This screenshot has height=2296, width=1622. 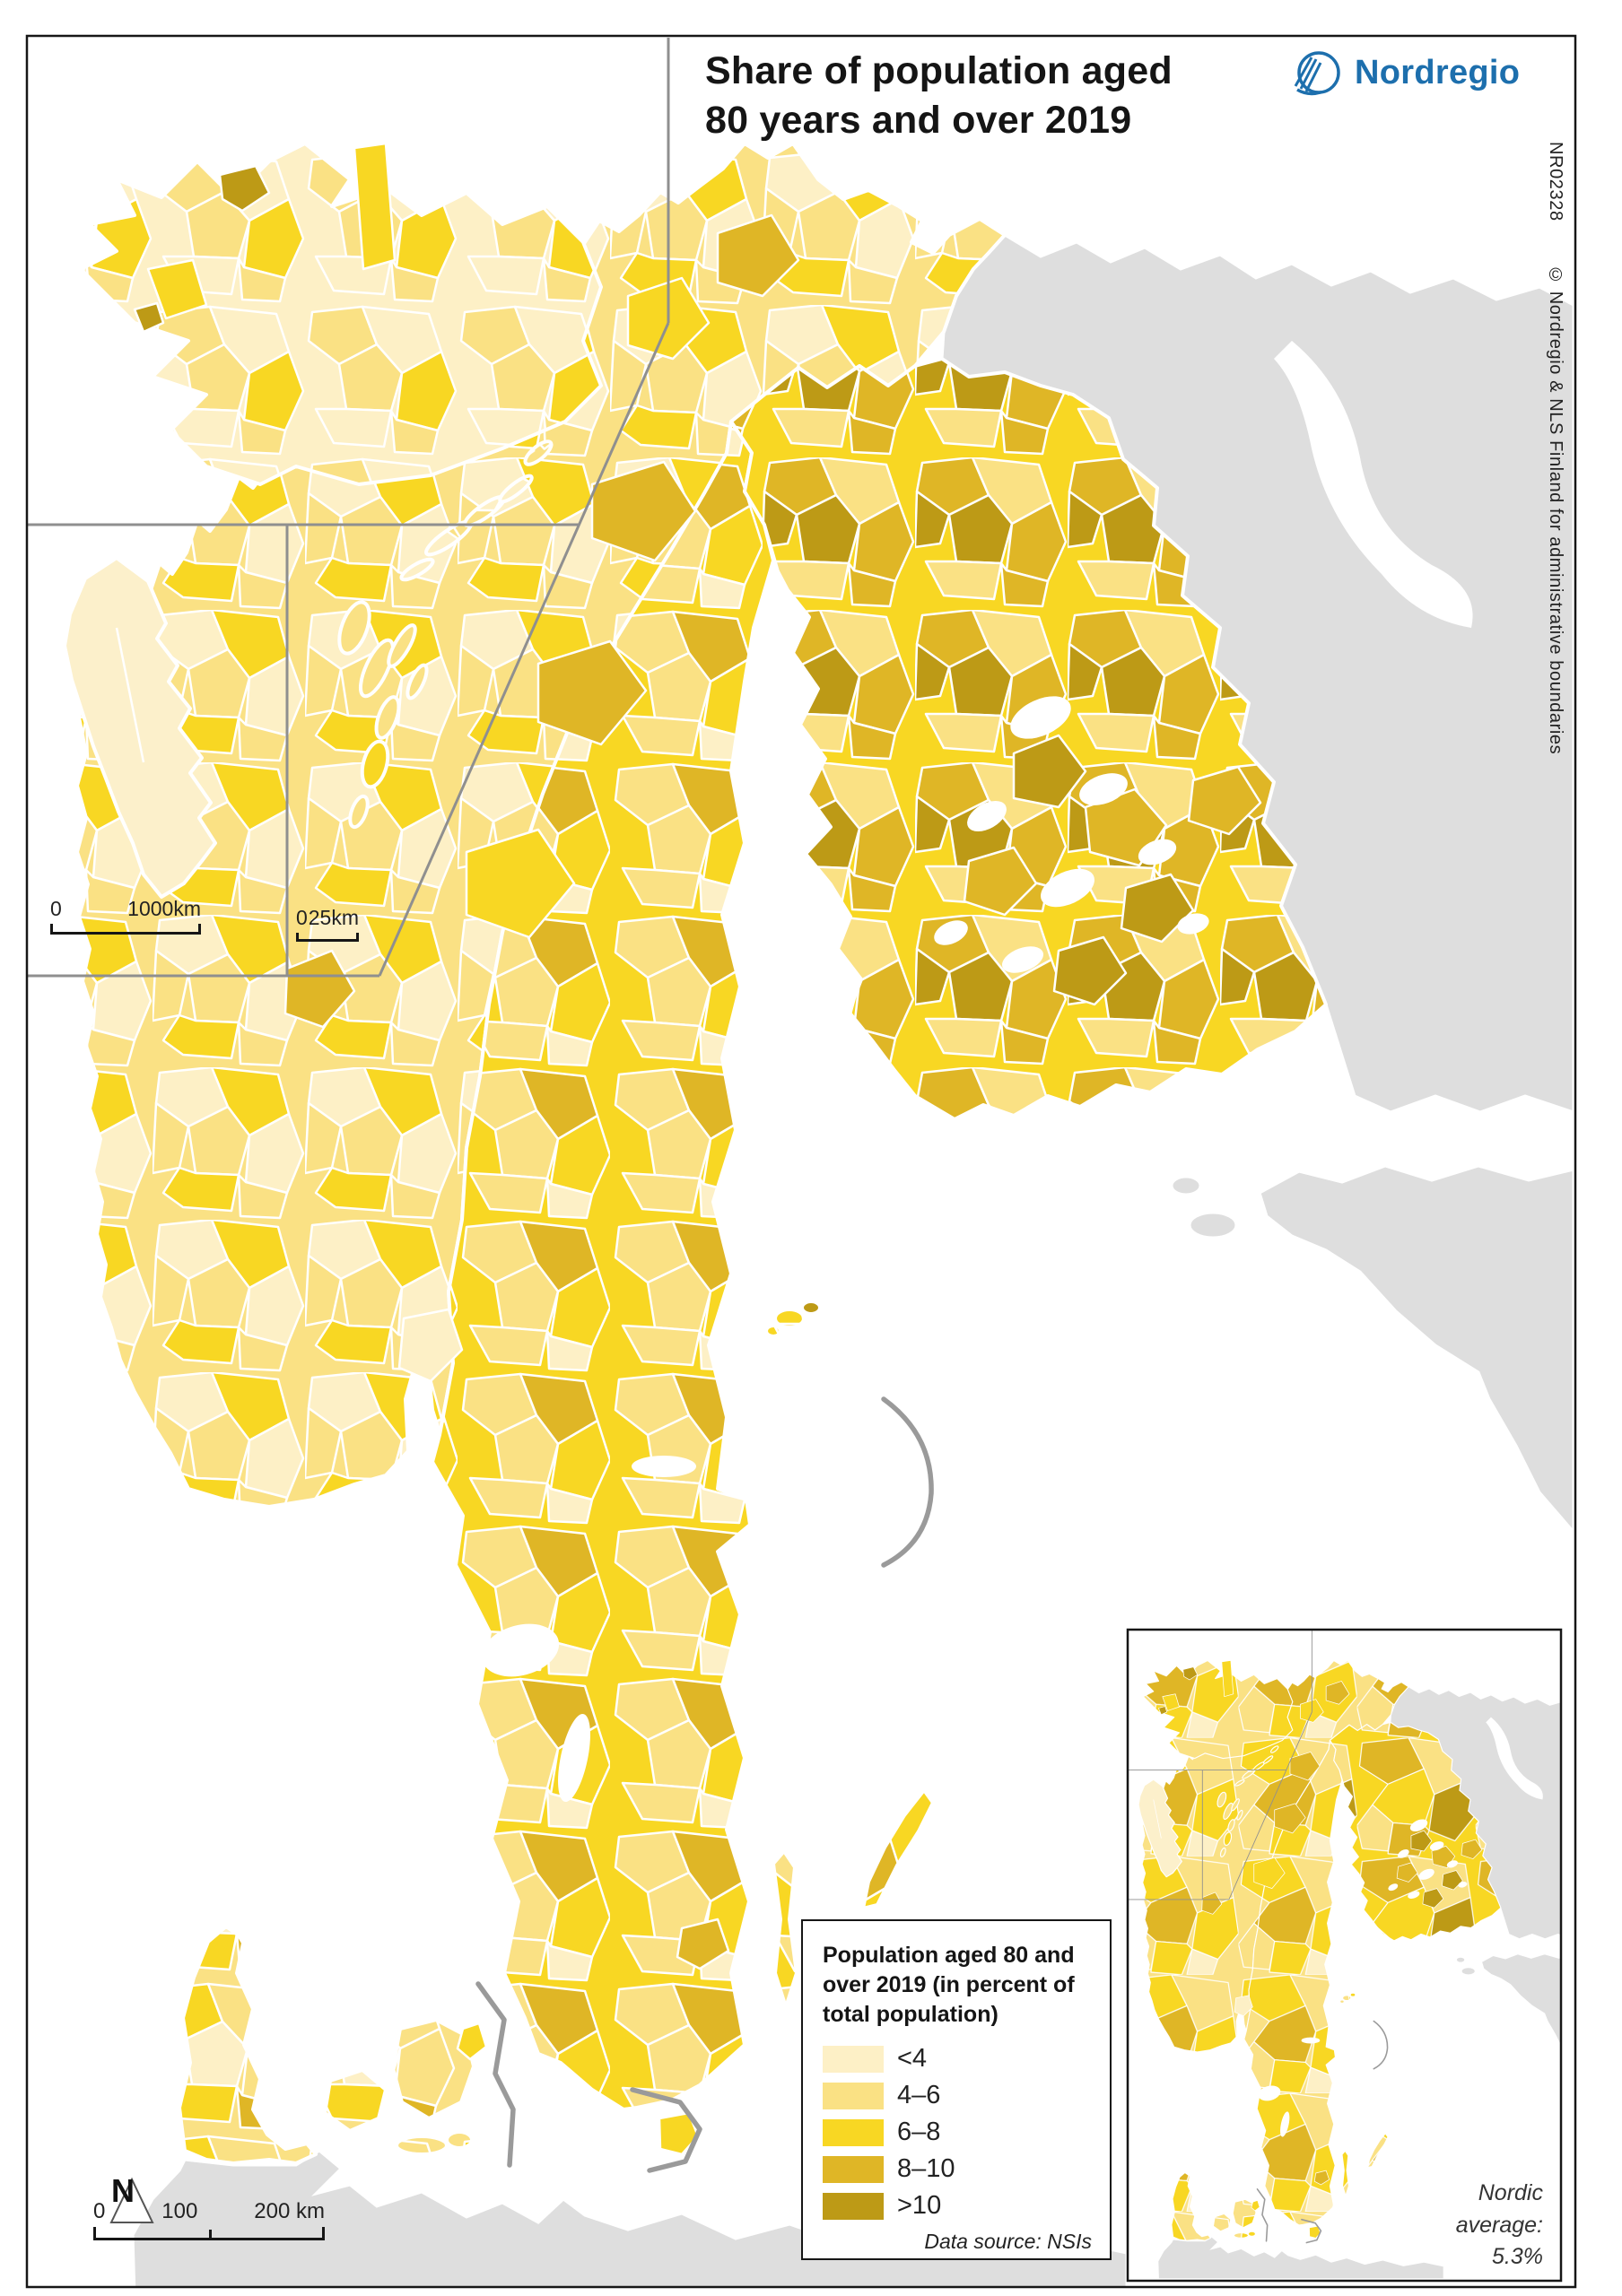 I want to click on overview-inset-border, so click(x=1345, y=1955).